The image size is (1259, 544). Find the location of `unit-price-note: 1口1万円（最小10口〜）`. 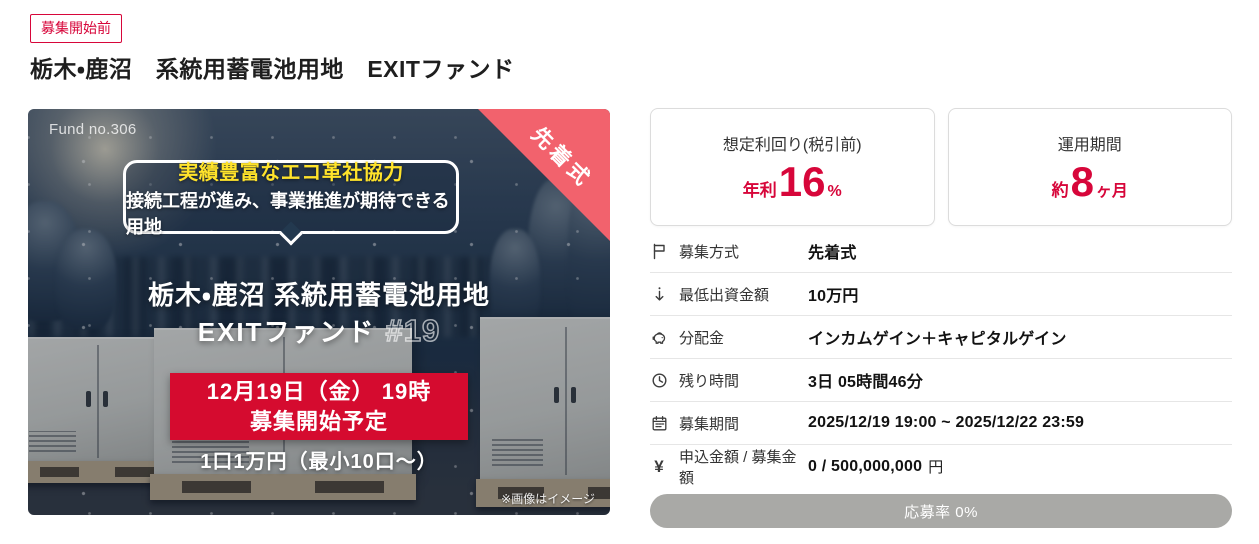

unit-price-note: 1口1万円（最小10口〜） is located at coordinates (319, 462).